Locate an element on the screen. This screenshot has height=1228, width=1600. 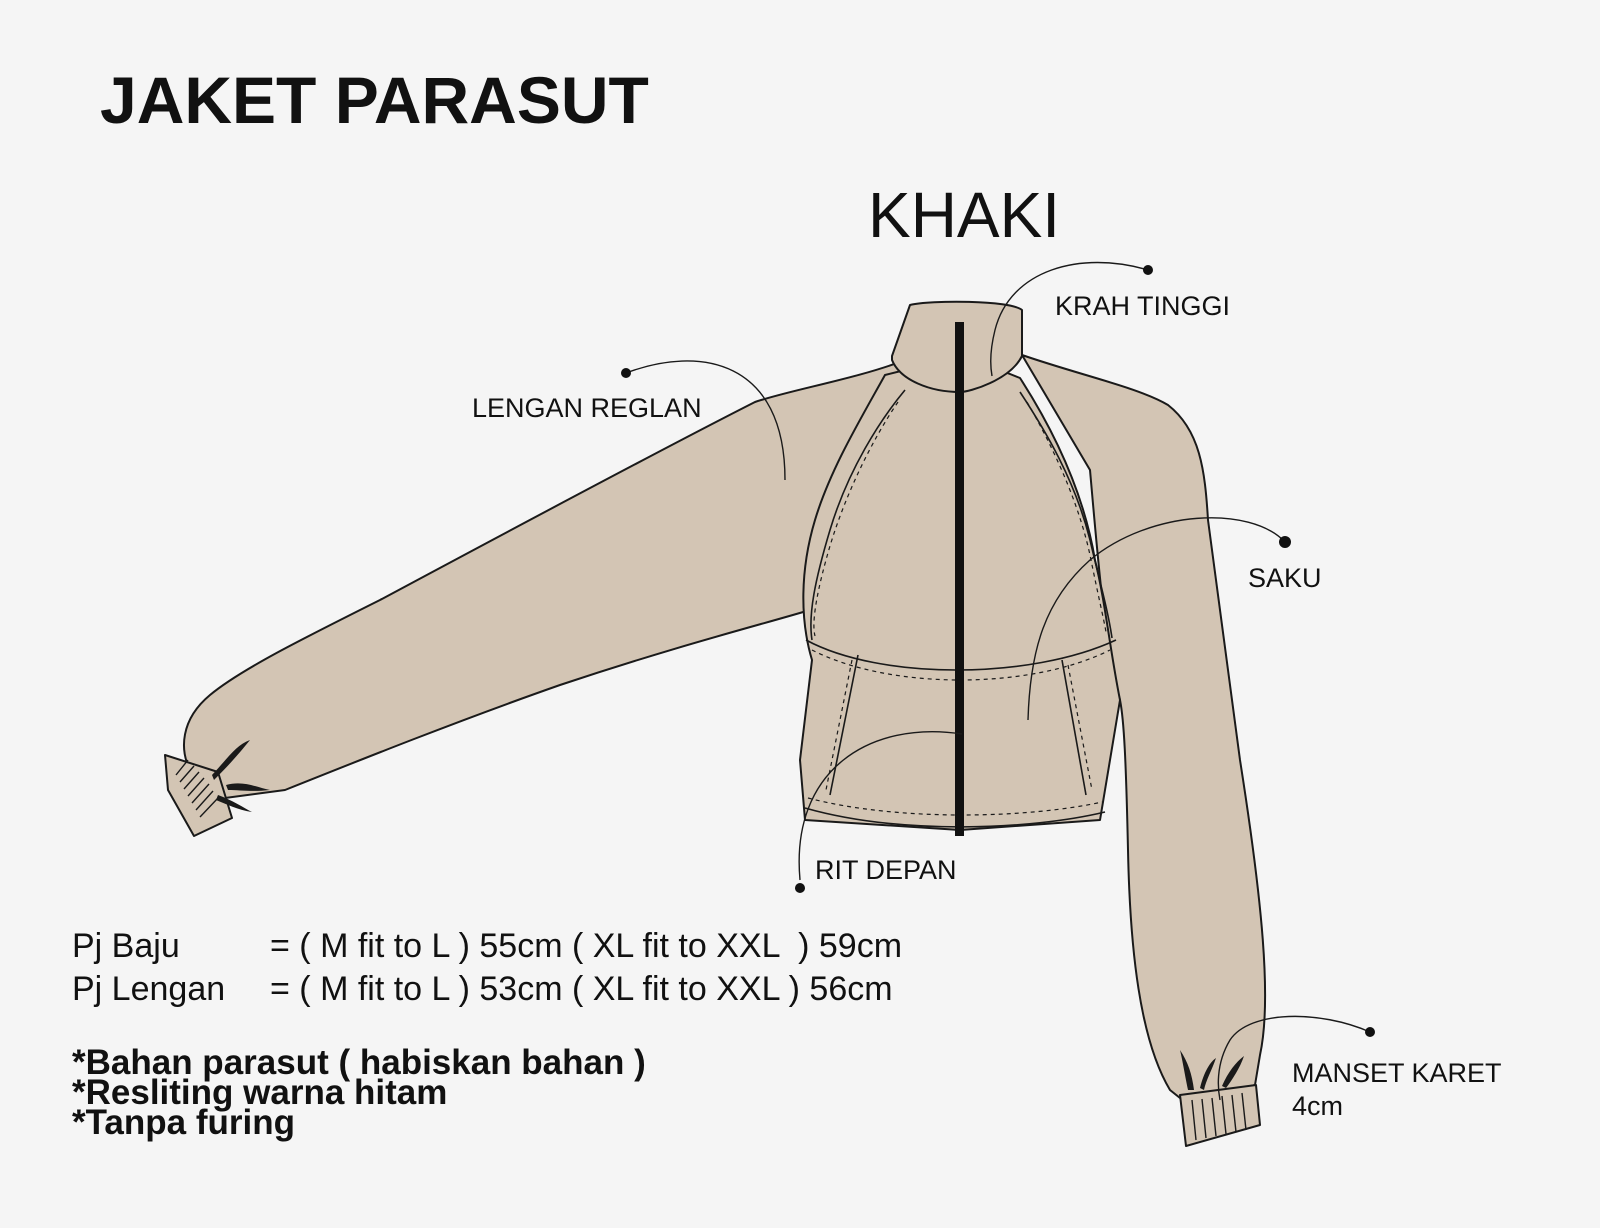
note-item: *Tanpa furing is located at coordinates (183, 1122).